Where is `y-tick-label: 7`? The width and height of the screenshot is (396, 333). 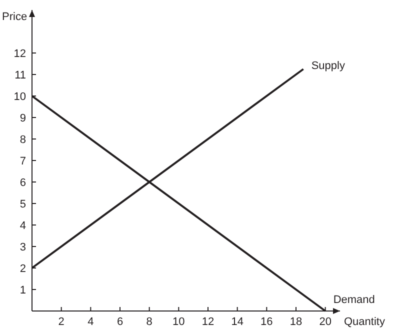 y-tick-label: 7 is located at coordinates (23, 162).